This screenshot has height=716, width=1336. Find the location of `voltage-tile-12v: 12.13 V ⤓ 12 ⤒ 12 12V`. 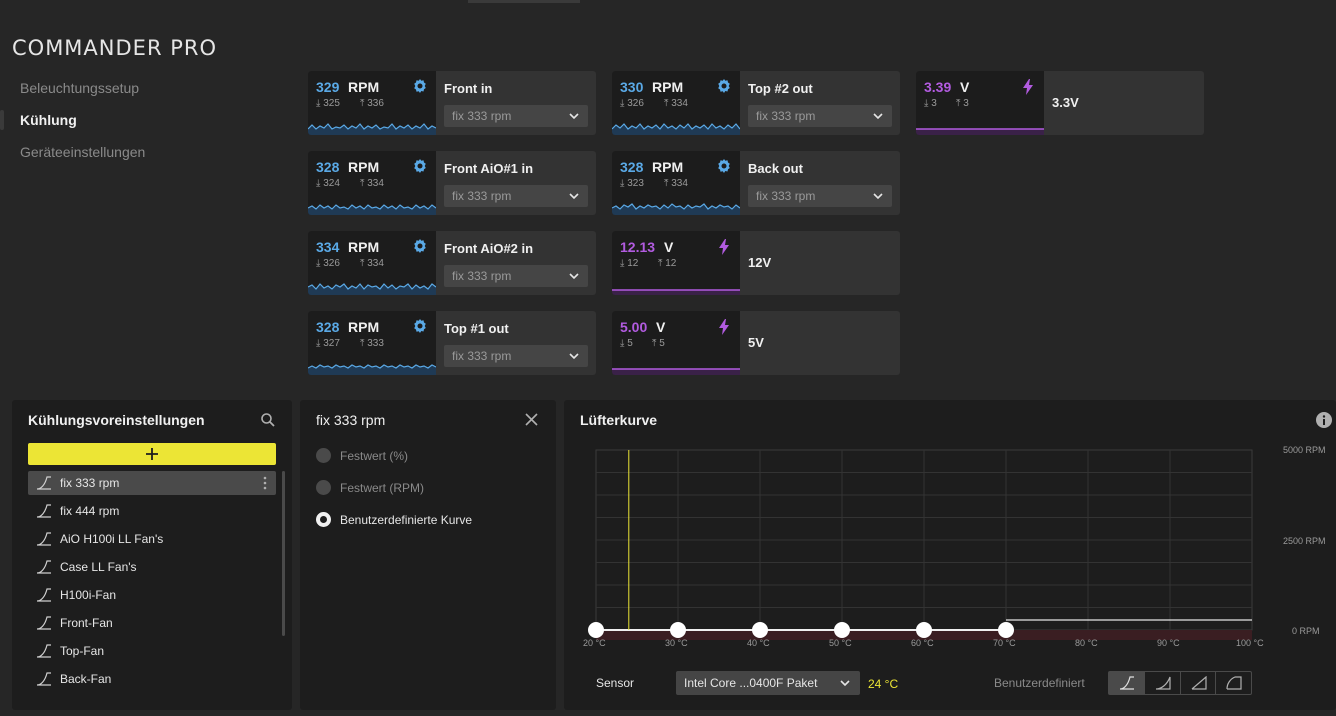

voltage-tile-12v: 12.13 V ⤓ 12 ⤒ 12 12V is located at coordinates (756, 263).